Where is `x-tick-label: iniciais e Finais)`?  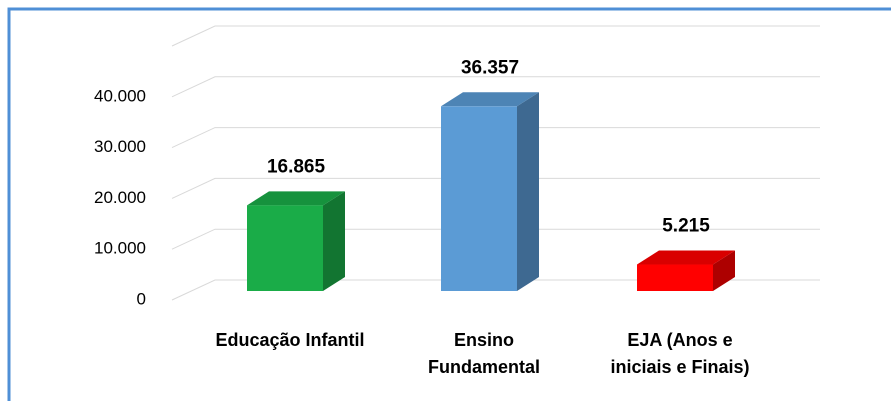 x-tick-label: iniciais e Finais) is located at coordinates (679, 367).